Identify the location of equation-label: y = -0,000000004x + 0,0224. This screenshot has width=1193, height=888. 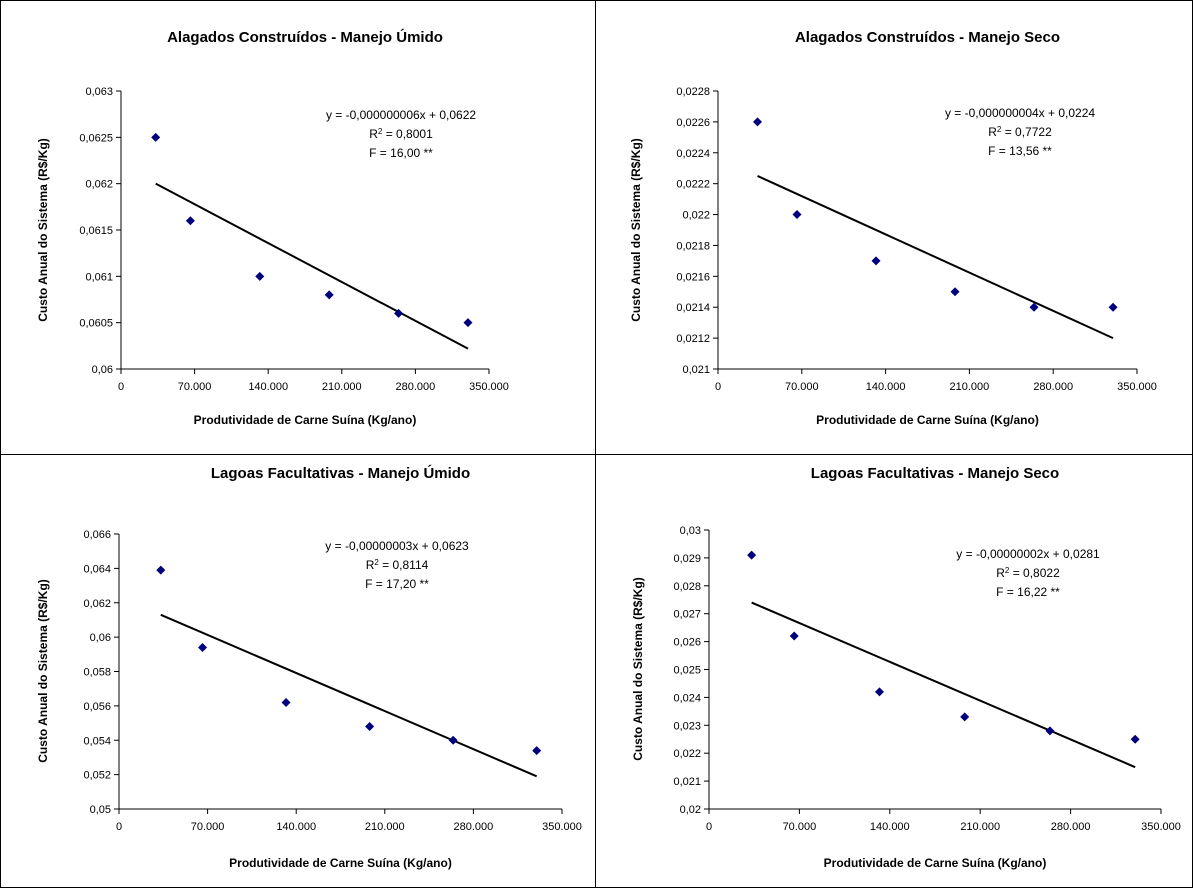
(1020, 113).